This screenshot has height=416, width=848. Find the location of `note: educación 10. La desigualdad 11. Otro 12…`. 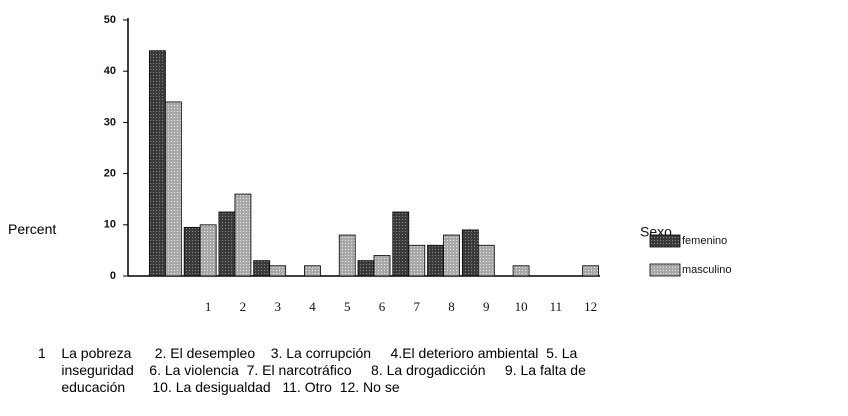

note: educación 10. La desigualdad 11. Otro 12… is located at coordinates (219, 387).